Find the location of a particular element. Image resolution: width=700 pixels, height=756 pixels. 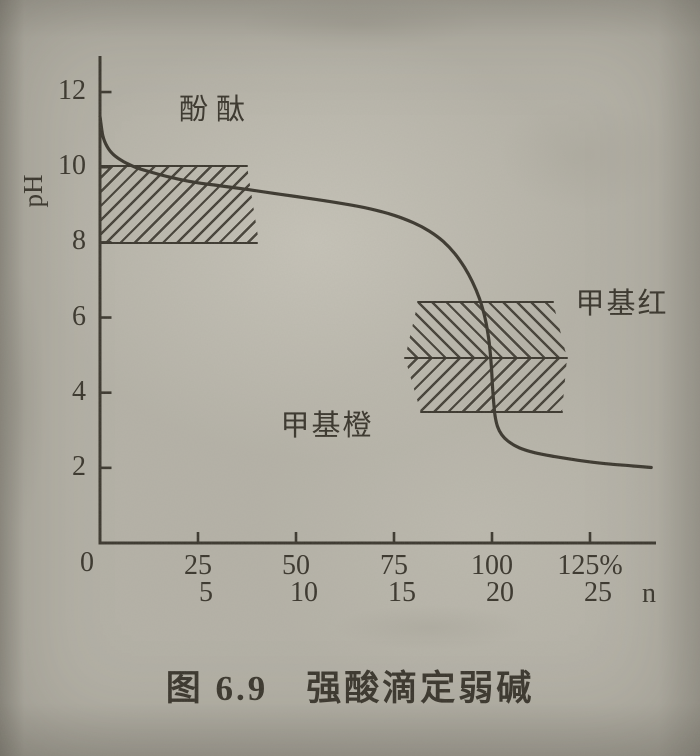

y-axis-title: pH is located at coordinates (33, 191).